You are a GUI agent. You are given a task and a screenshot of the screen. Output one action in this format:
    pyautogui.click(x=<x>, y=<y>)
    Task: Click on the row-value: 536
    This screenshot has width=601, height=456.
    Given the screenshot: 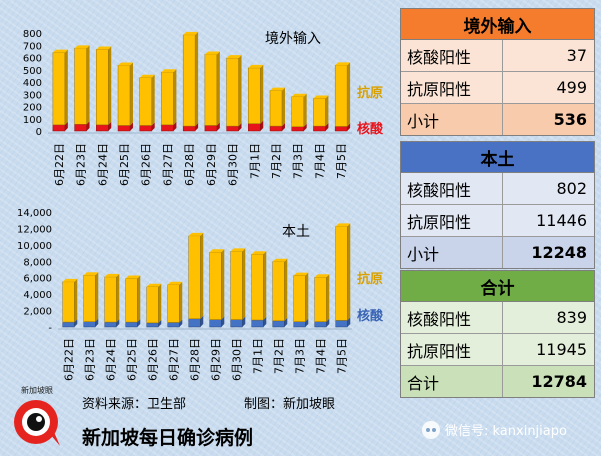 What is the action you would take?
    pyautogui.click(x=570, y=119)
    